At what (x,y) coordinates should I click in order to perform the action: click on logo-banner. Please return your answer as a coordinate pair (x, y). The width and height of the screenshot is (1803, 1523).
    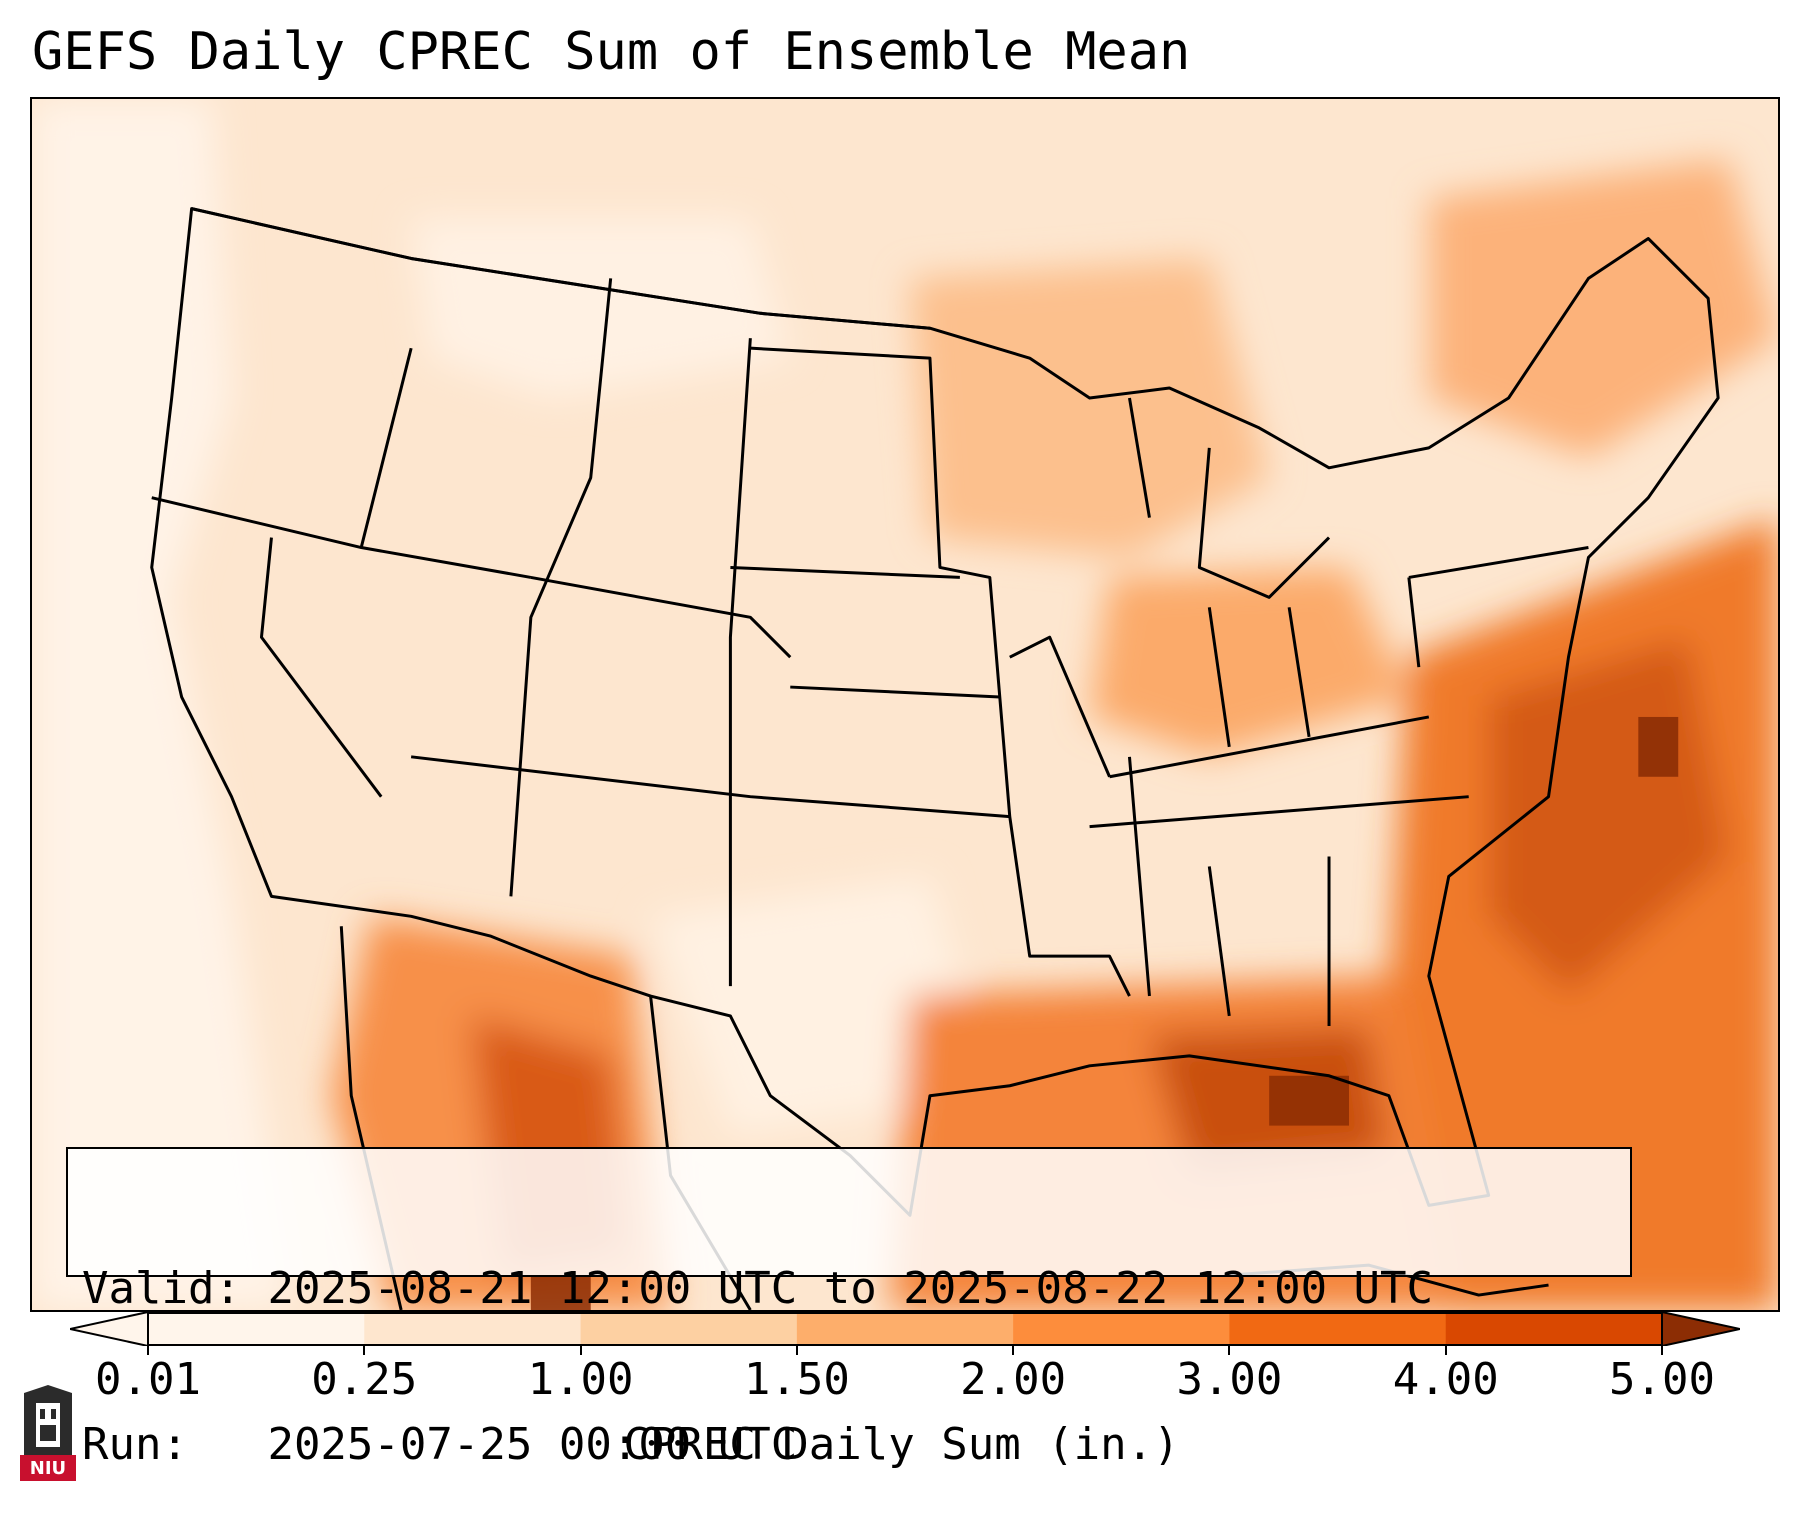
    Looking at the image, I should click on (48, 1468).